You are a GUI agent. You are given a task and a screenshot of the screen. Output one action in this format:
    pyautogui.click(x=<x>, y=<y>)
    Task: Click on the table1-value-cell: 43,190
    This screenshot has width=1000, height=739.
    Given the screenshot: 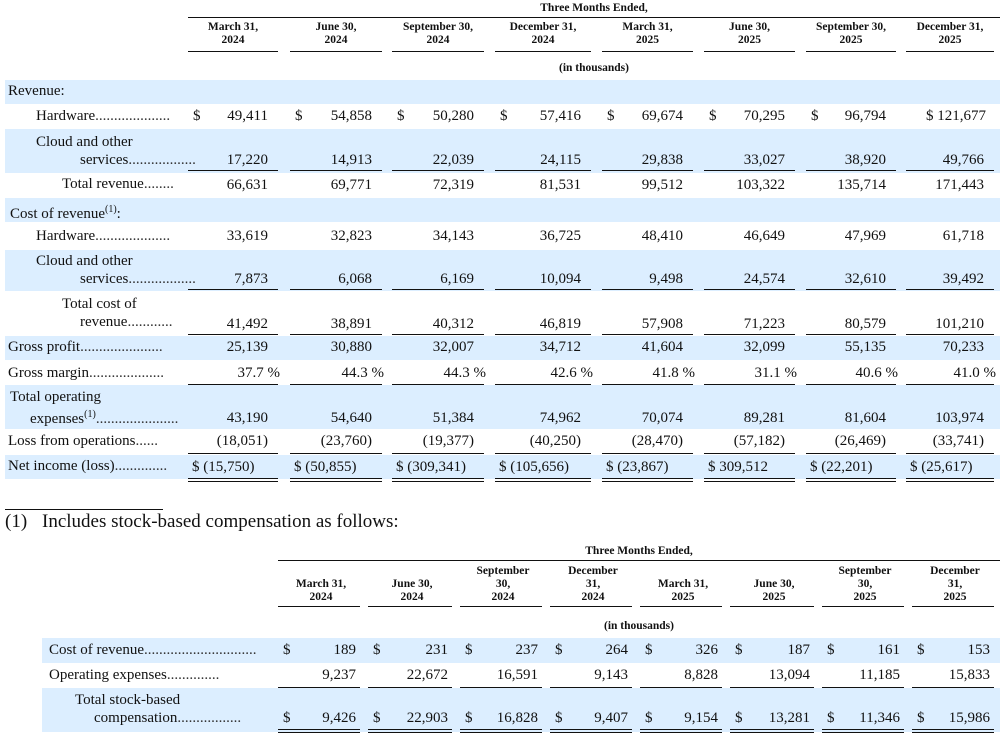 What is the action you would take?
    pyautogui.click(x=247, y=418)
    